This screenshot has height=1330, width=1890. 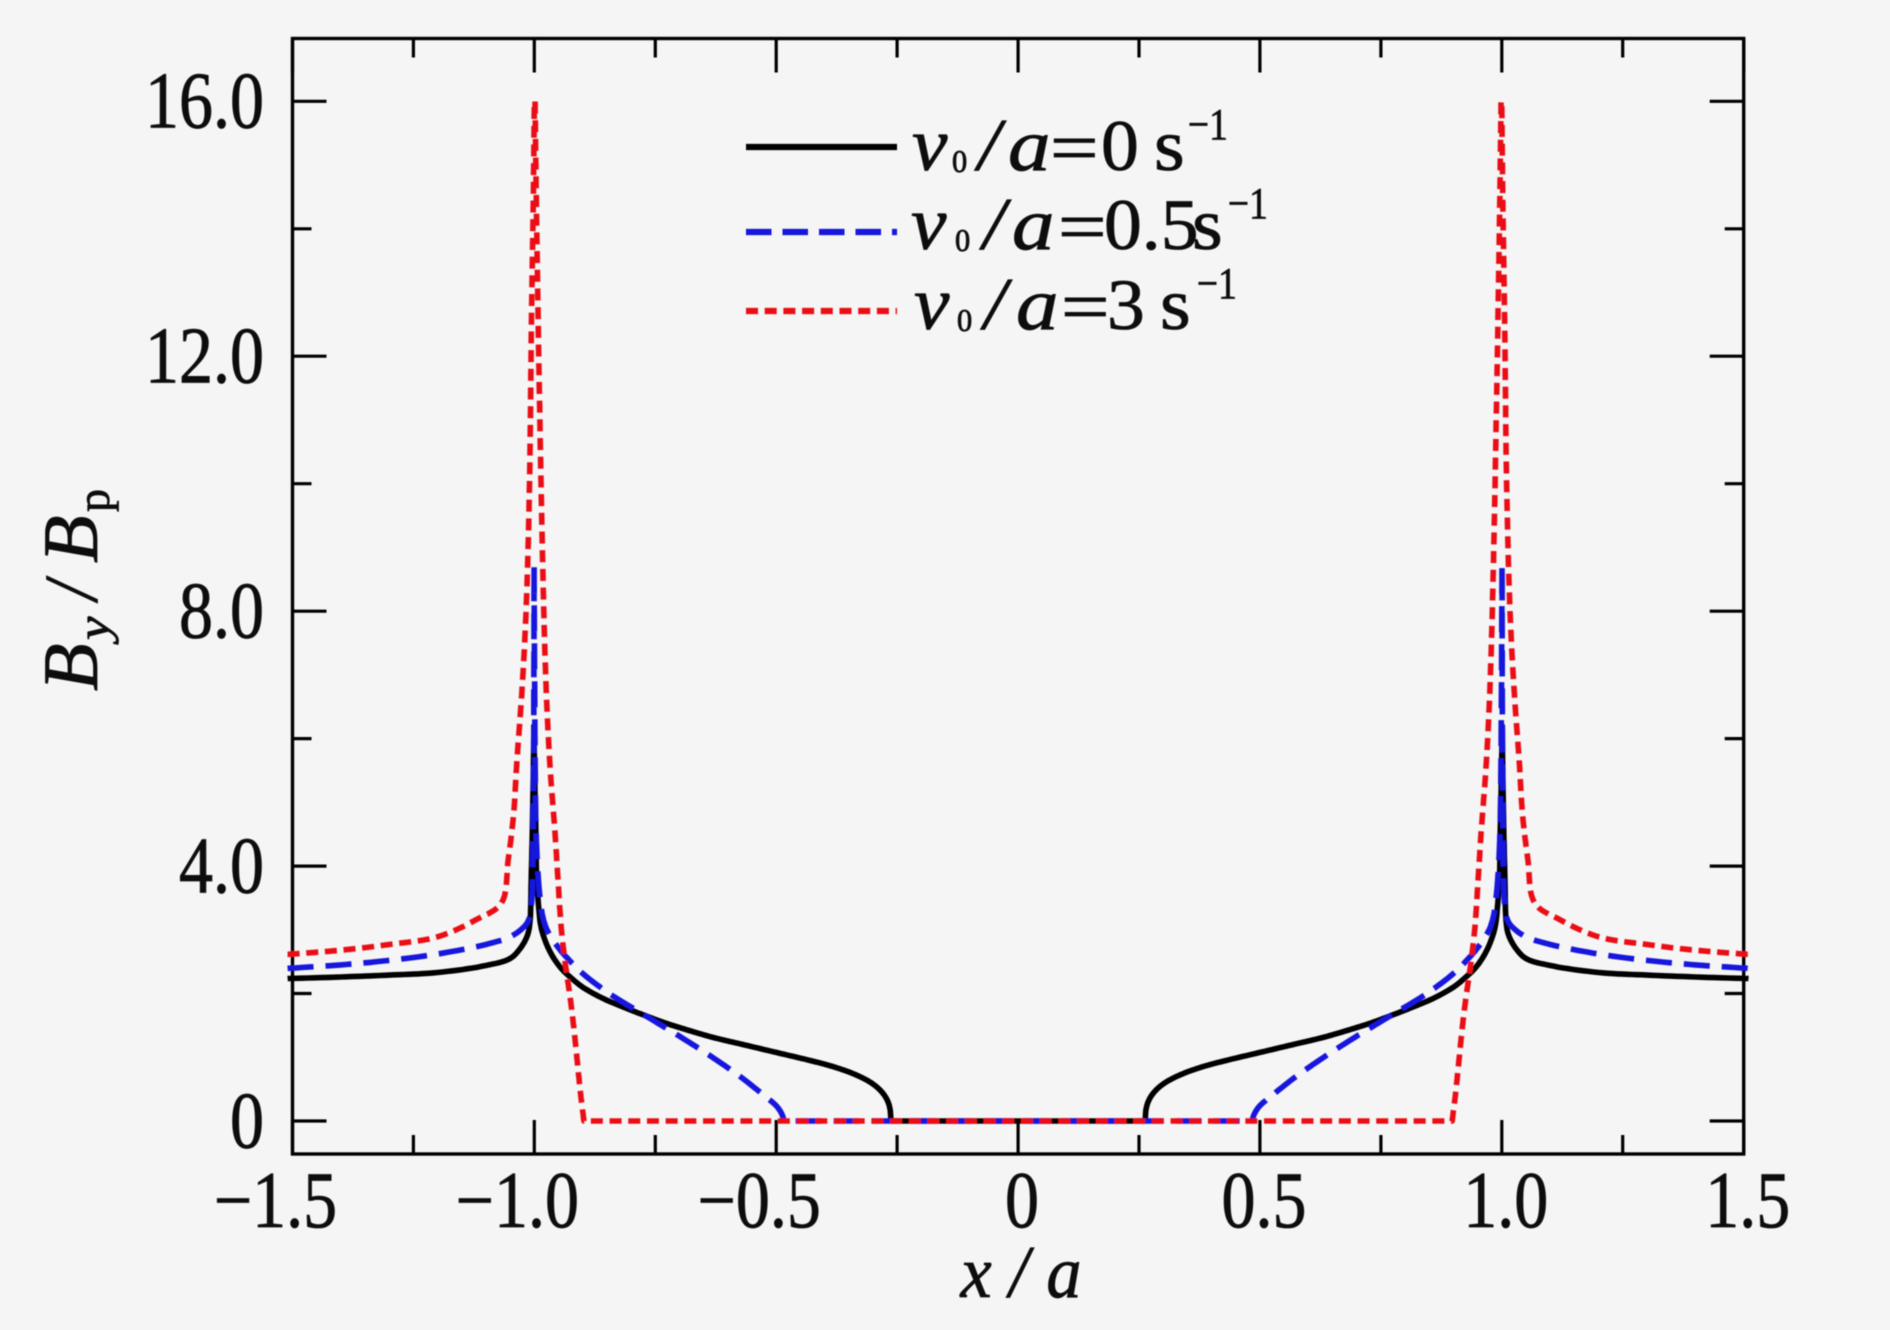 I want to click on svg-text: 4.0, so click(x=221, y=866).